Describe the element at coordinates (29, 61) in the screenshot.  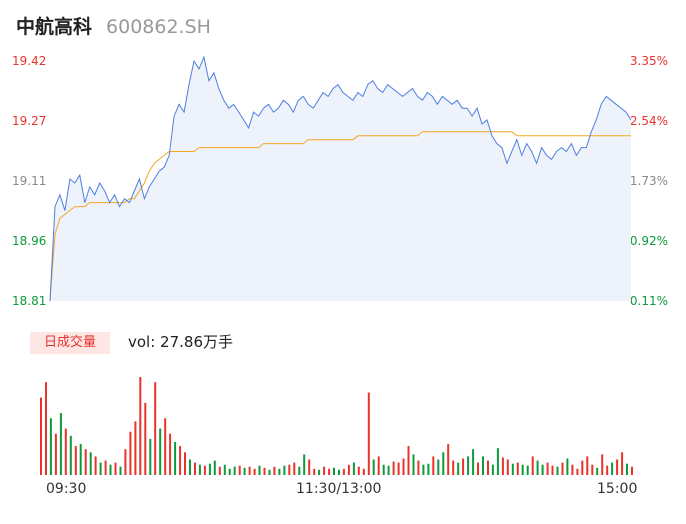
I see `price-tick-0: 19.42` at that location.